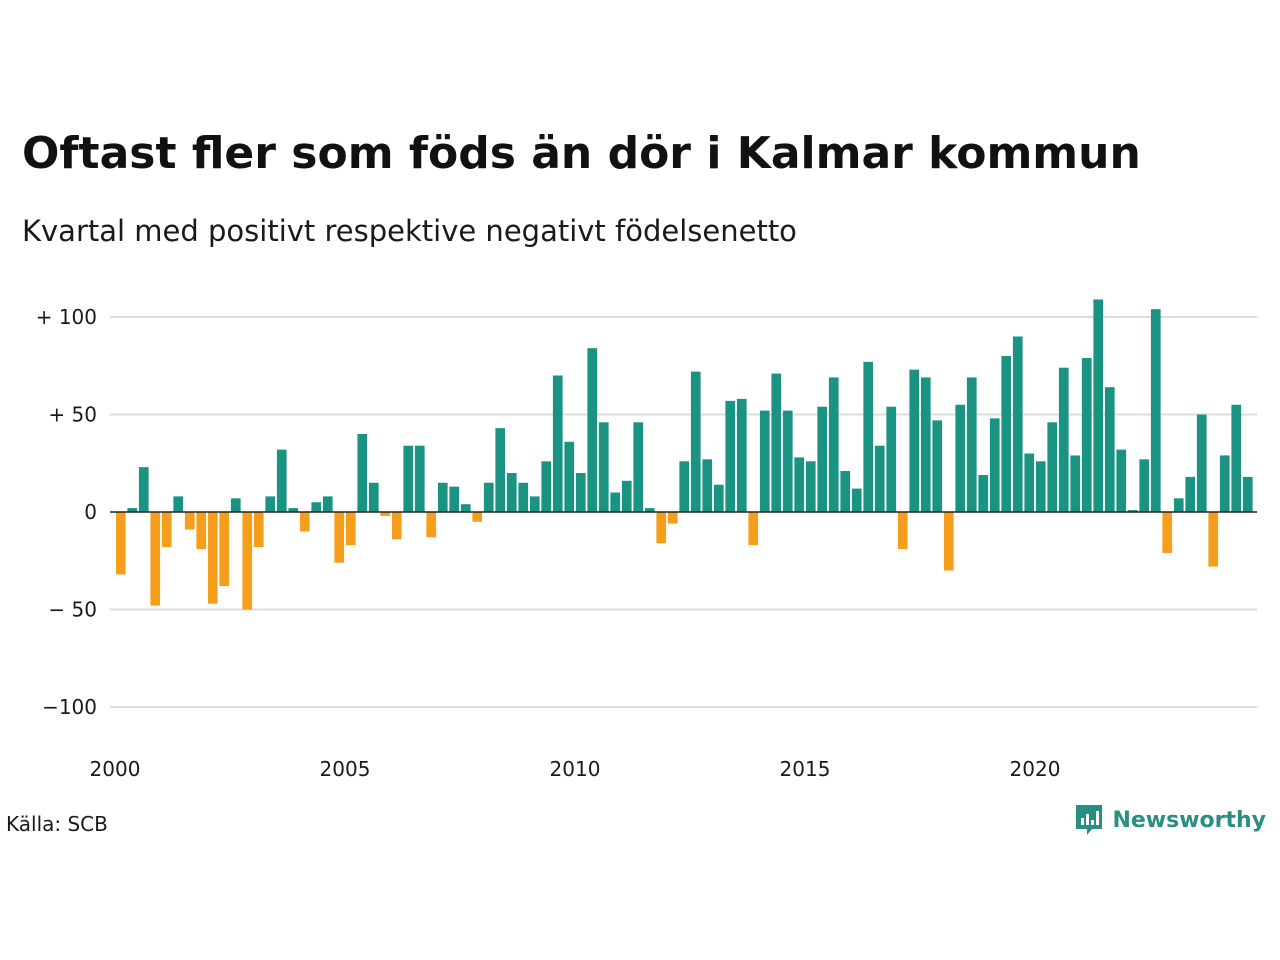  Describe the element at coordinates (66, 512) in the screenshot. I see `y-axis-ticks: + 100 + 50 0 − 50 −100` at that location.